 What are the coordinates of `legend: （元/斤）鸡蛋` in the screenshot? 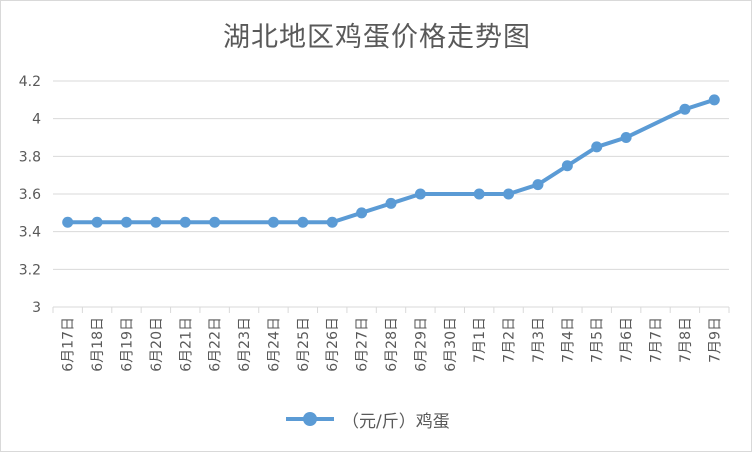 It's located at (368, 420).